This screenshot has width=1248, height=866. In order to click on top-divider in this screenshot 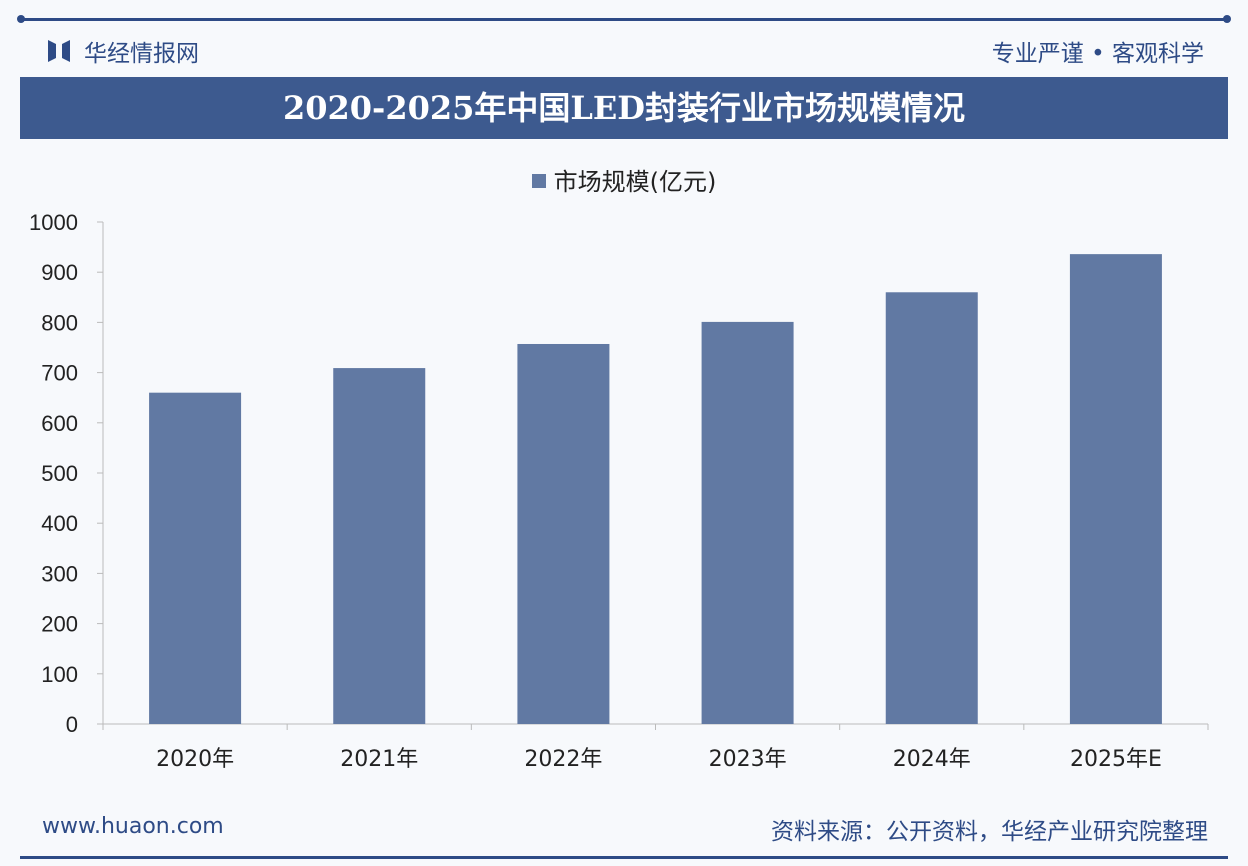, I will do `click(624, 19)`.